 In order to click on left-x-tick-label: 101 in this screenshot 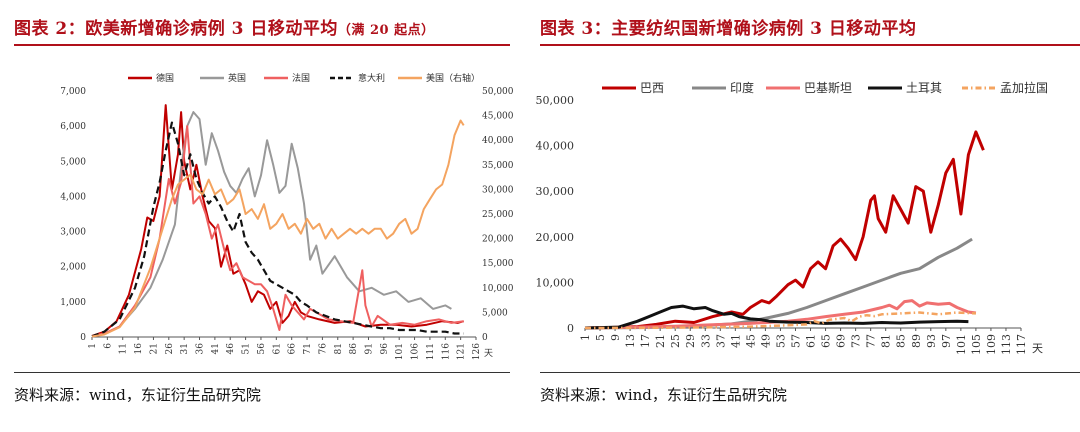, I will do `click(400, 351)`.